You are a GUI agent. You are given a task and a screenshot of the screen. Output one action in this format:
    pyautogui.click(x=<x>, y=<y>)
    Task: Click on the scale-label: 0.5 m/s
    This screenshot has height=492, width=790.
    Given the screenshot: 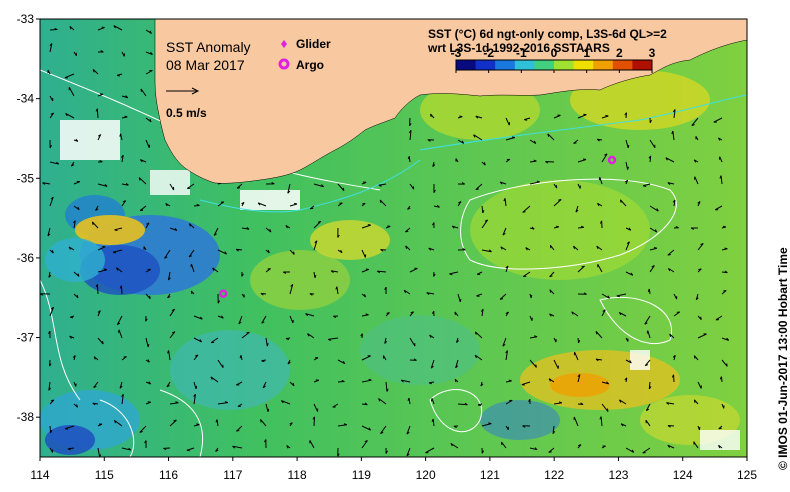 What is the action you would take?
    pyautogui.click(x=186, y=113)
    